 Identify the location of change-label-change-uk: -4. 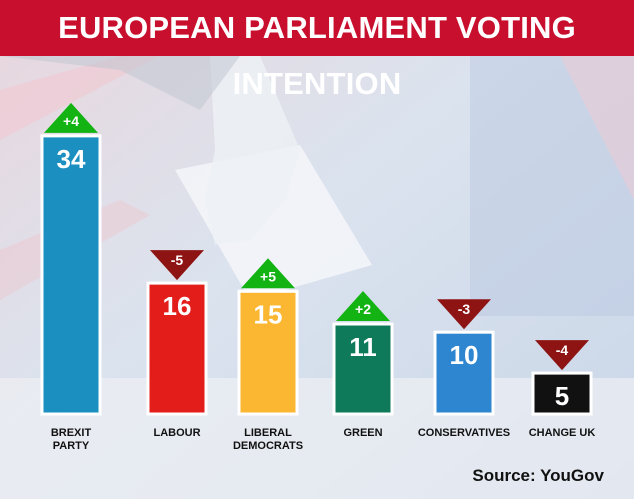
(562, 350).